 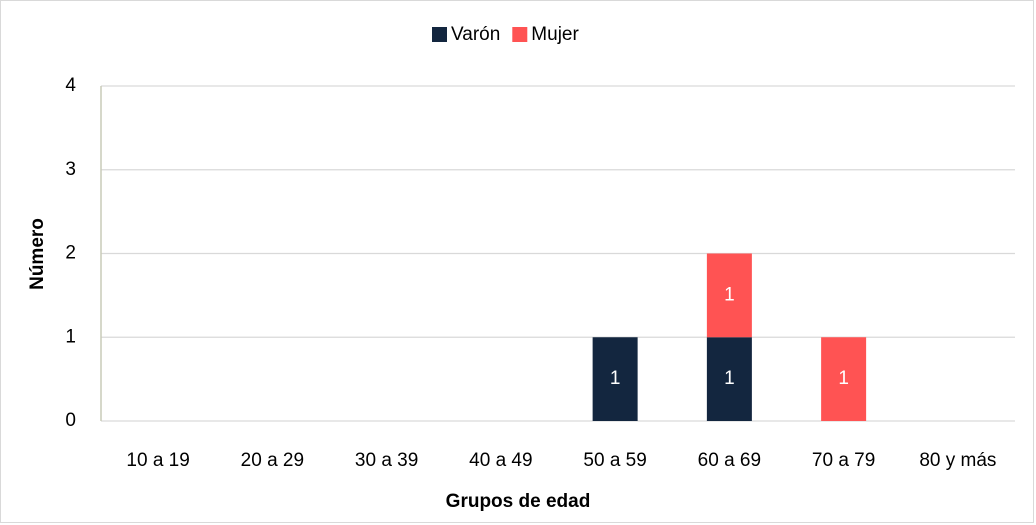 What do you see at coordinates (70, 253) in the screenshot?
I see `y-tick-label: 2` at bounding box center [70, 253].